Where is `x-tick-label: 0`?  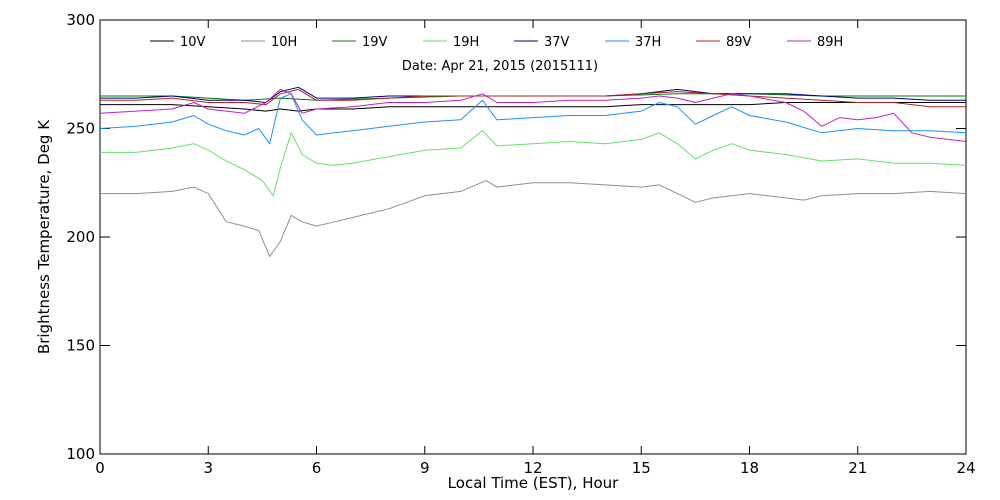 x-tick-label: 0 is located at coordinates (100, 468).